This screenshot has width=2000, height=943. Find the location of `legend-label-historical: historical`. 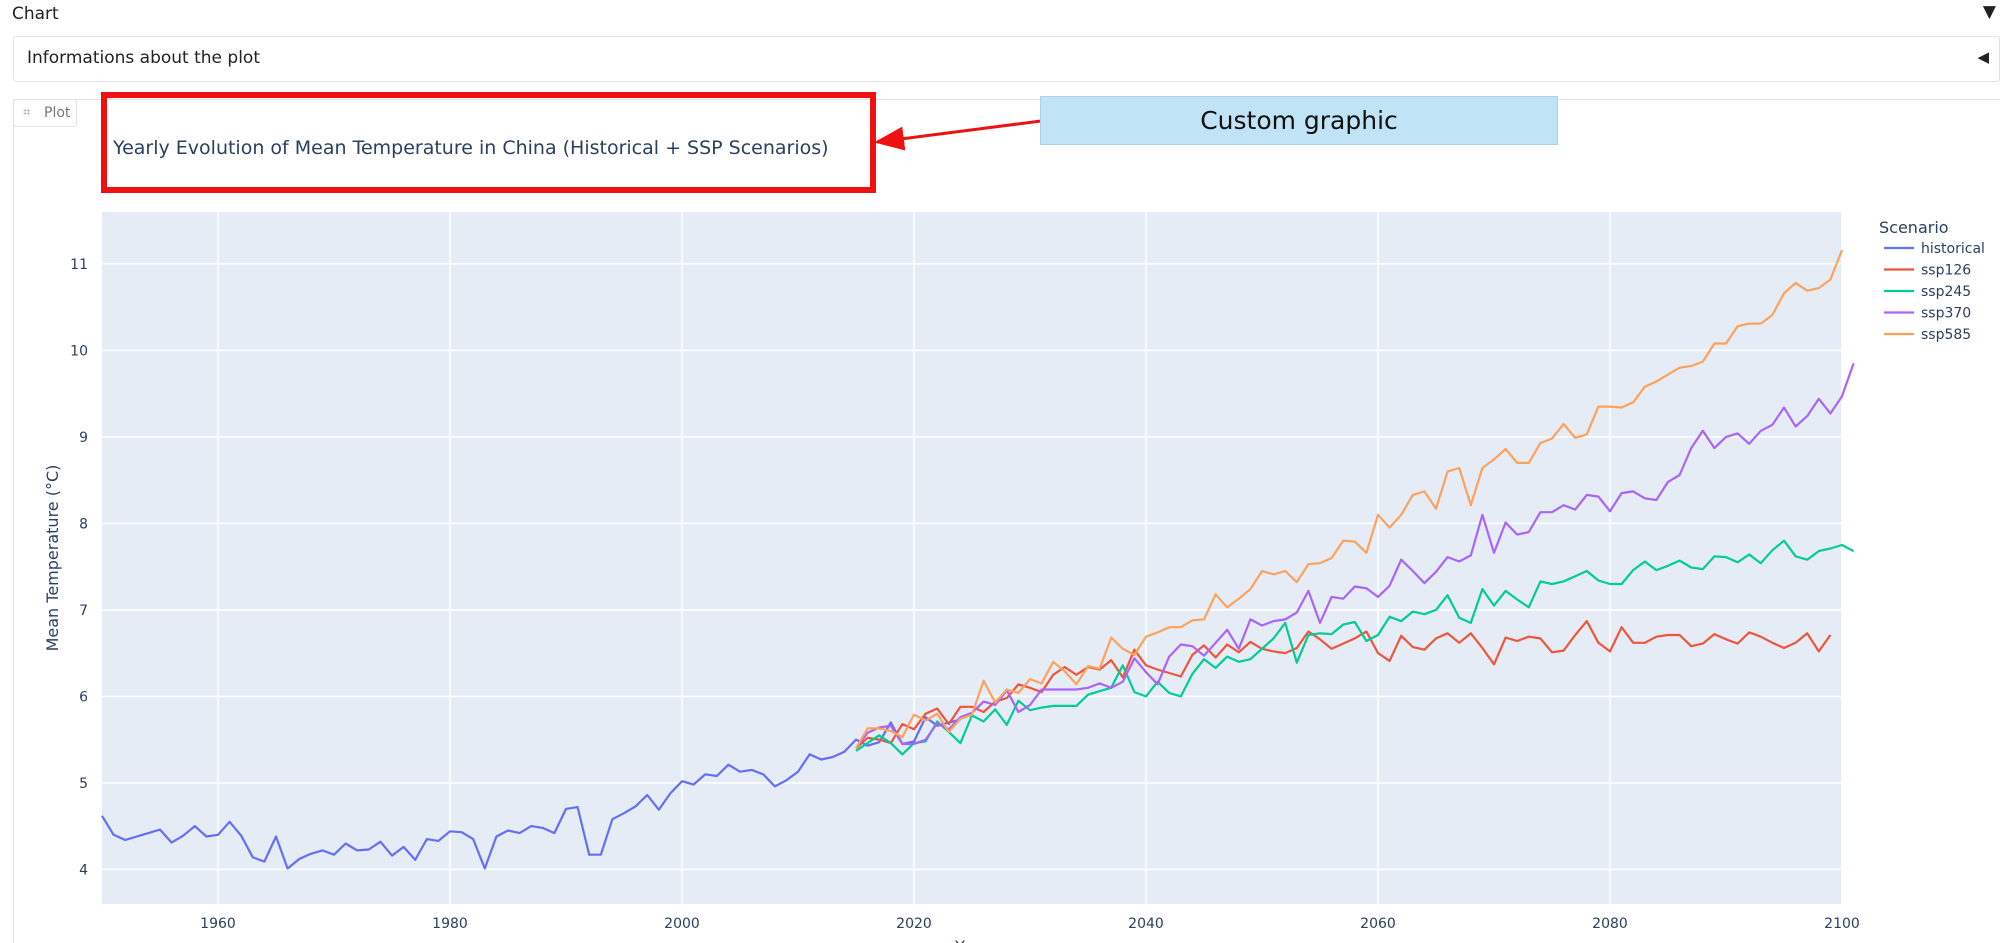

legend-label-historical: historical is located at coordinates (1953, 249).